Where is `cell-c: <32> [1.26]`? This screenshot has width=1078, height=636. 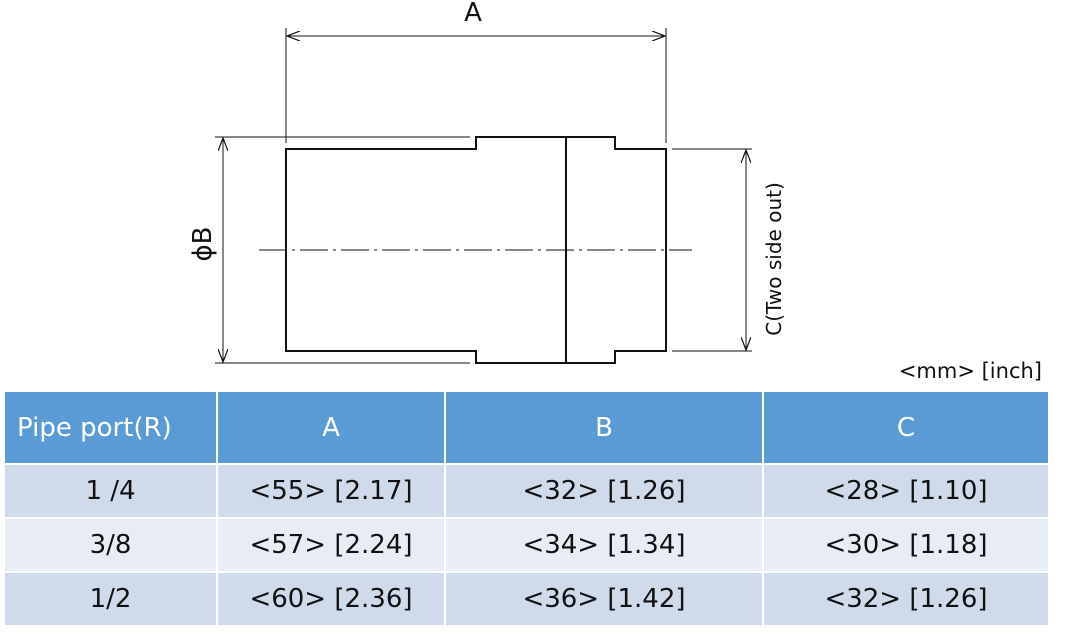
cell-c: <32> [1.26] is located at coordinates (906, 599).